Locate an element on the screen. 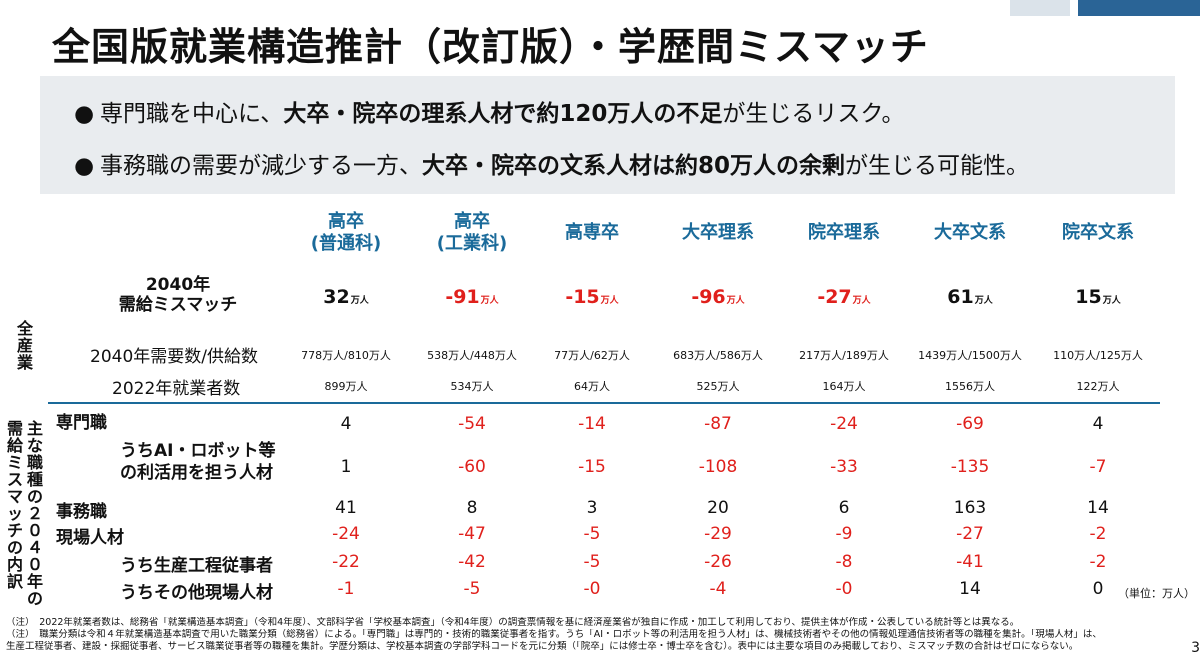 This screenshot has height=656, width=1200. row-label-employed: 2022年就業者数 is located at coordinates (176, 389).